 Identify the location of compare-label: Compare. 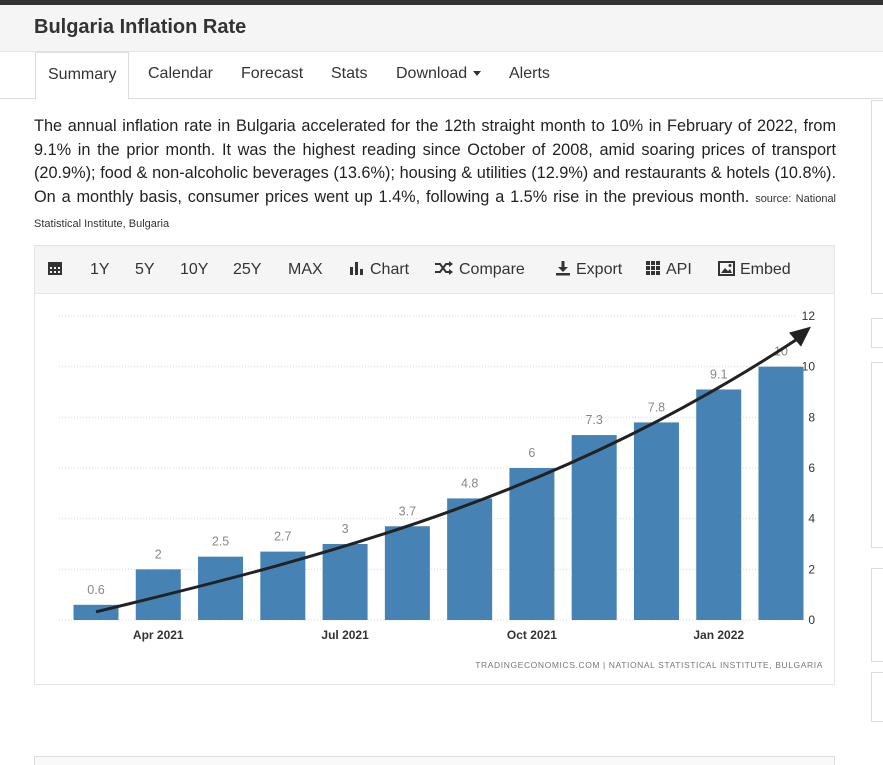
(492, 269).